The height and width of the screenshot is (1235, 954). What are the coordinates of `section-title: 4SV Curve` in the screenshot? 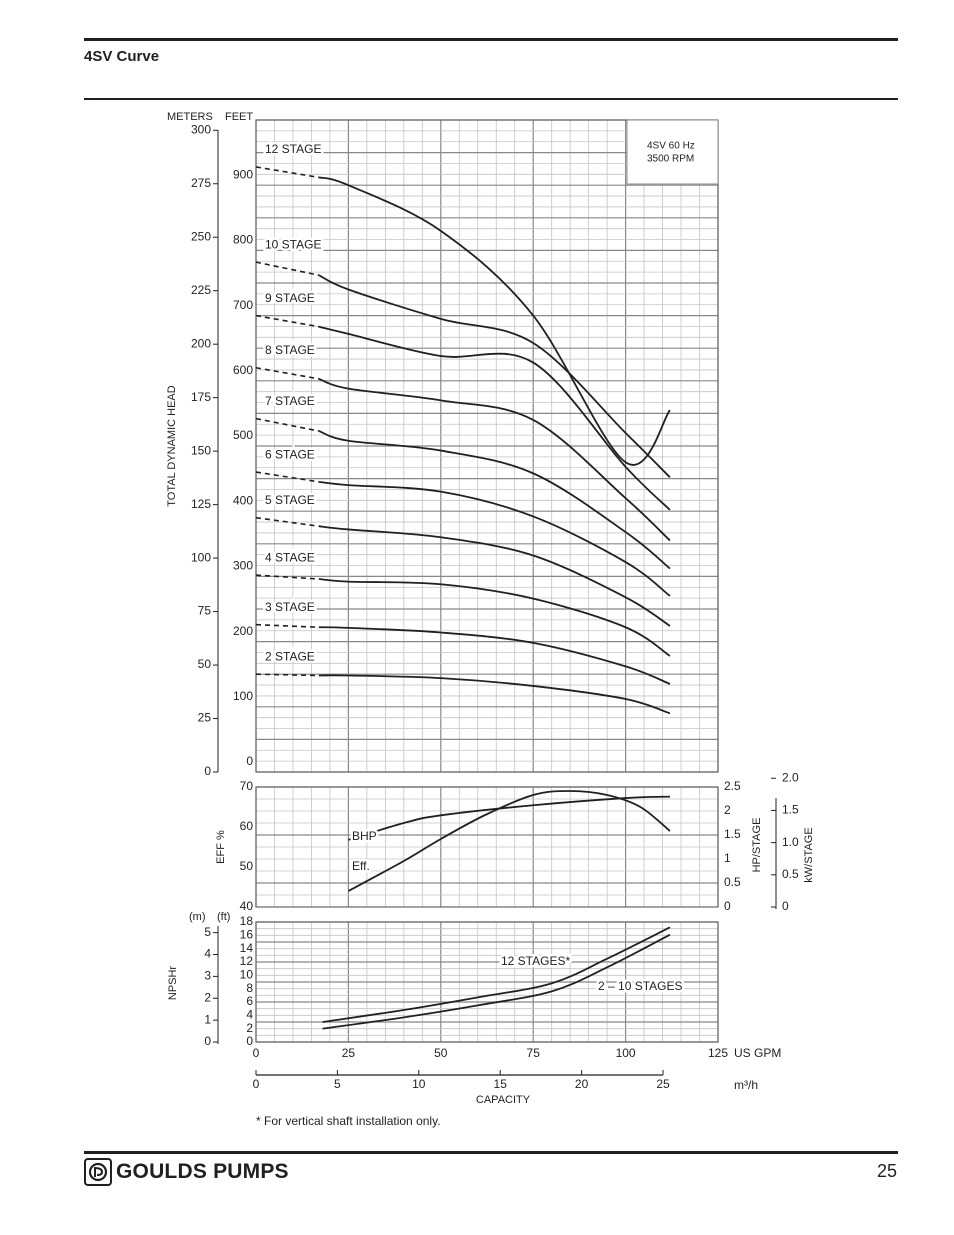 It's located at (122, 56).